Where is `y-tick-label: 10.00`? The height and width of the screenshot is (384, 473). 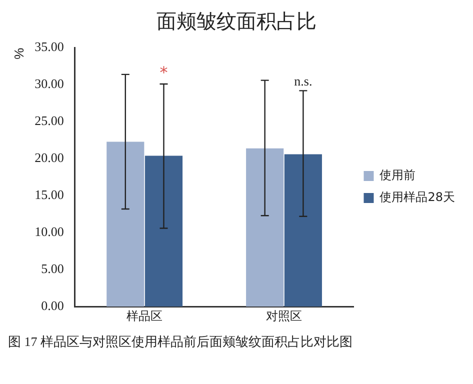
y-tick-label: 10.00 is located at coordinates (49, 232).